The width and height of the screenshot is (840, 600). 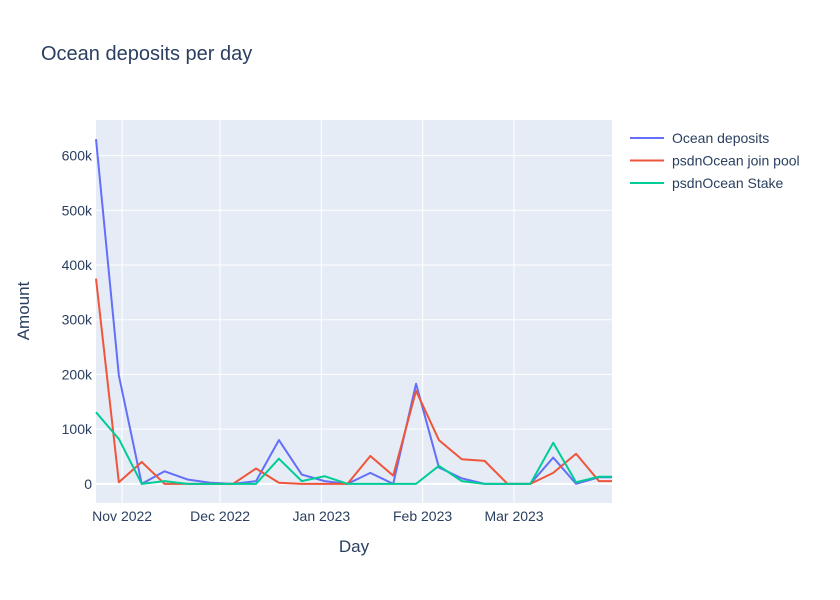 I want to click on y-tick-label: 400k, so click(x=77, y=265).